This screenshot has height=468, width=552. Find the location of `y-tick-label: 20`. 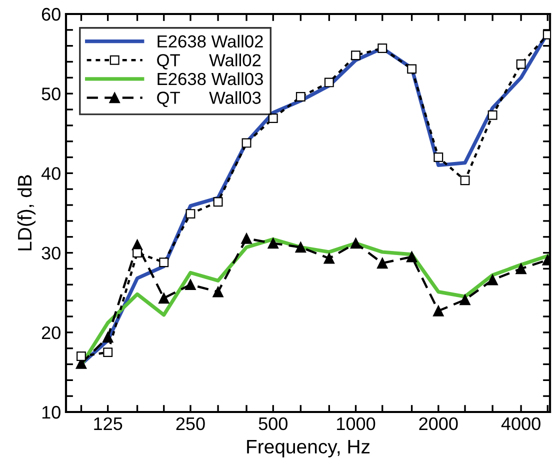

y-tick-label: 20 is located at coordinates (51, 333).